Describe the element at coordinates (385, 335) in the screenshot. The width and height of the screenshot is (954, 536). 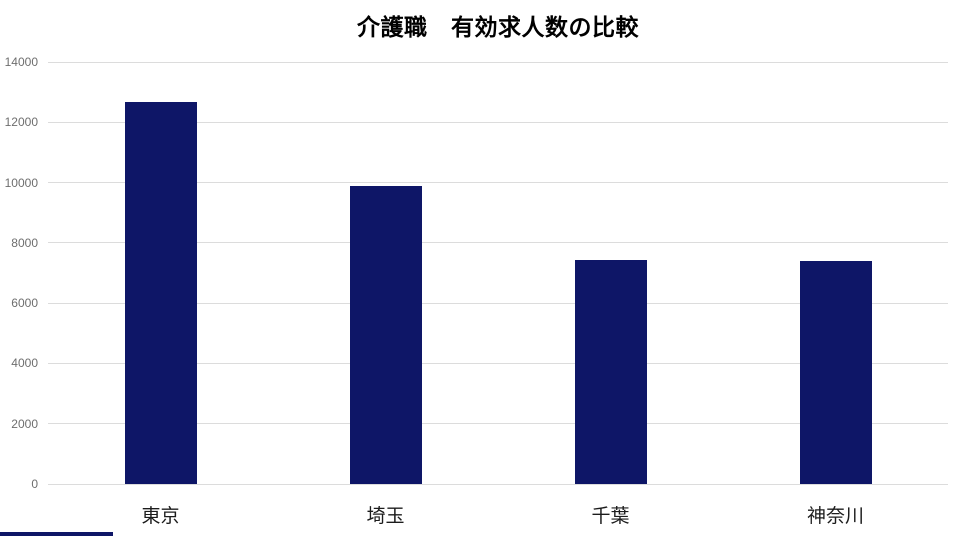
I see `bar-埼玉` at that location.